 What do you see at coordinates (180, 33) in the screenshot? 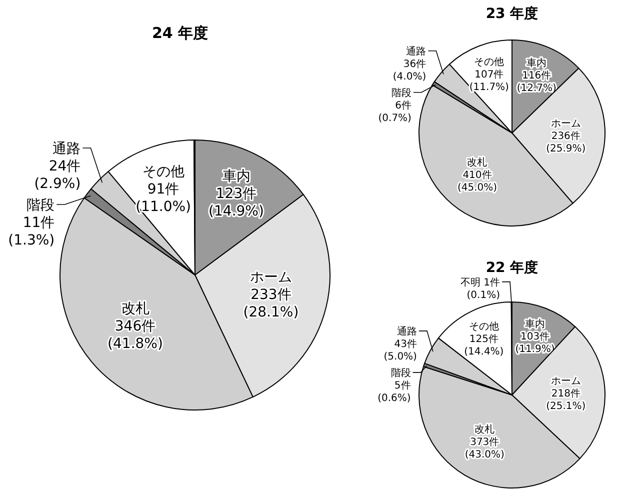
I see `chart-title: 24 年度` at bounding box center [180, 33].